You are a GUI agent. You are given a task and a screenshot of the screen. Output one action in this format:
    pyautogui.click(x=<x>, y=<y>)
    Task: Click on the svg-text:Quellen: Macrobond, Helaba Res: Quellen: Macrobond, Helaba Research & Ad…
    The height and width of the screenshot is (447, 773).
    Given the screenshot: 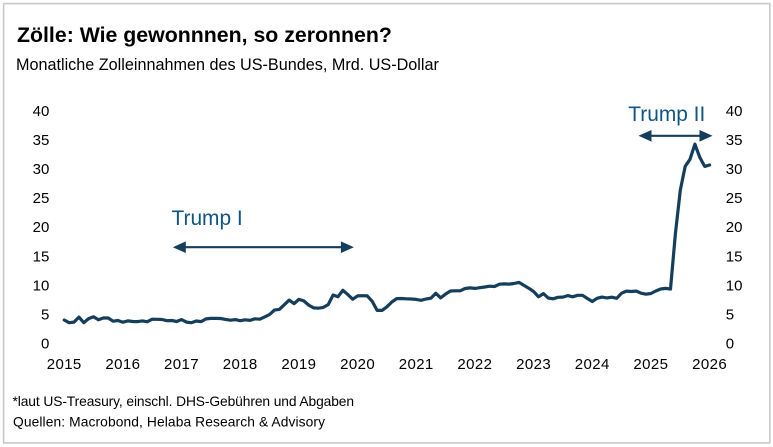 What is the action you would take?
    pyautogui.click(x=169, y=421)
    